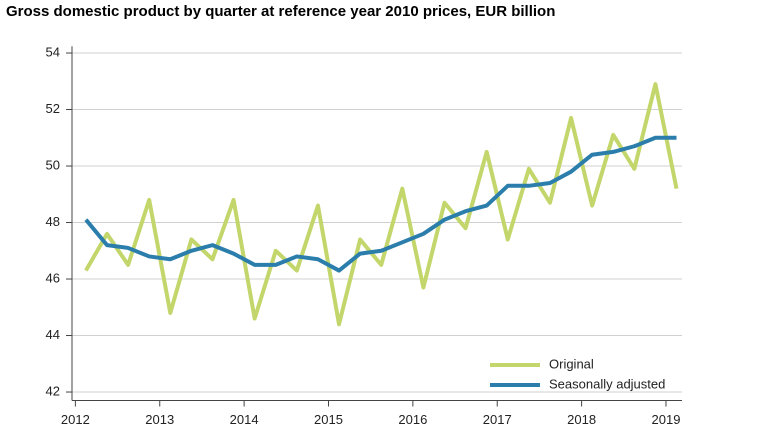  What do you see at coordinates (412, 419) in the screenshot?
I see `x-tick-label: 2016` at bounding box center [412, 419].